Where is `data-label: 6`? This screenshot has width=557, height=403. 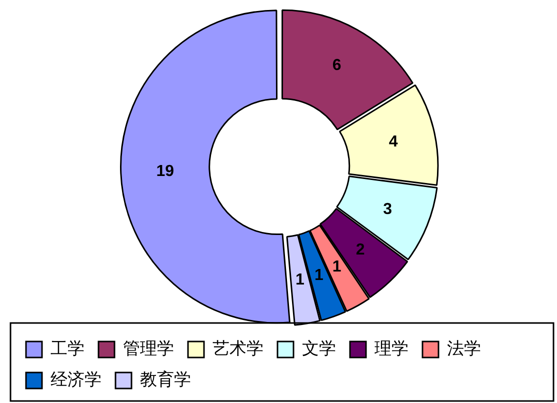
data-label: 6 is located at coordinates (337, 65).